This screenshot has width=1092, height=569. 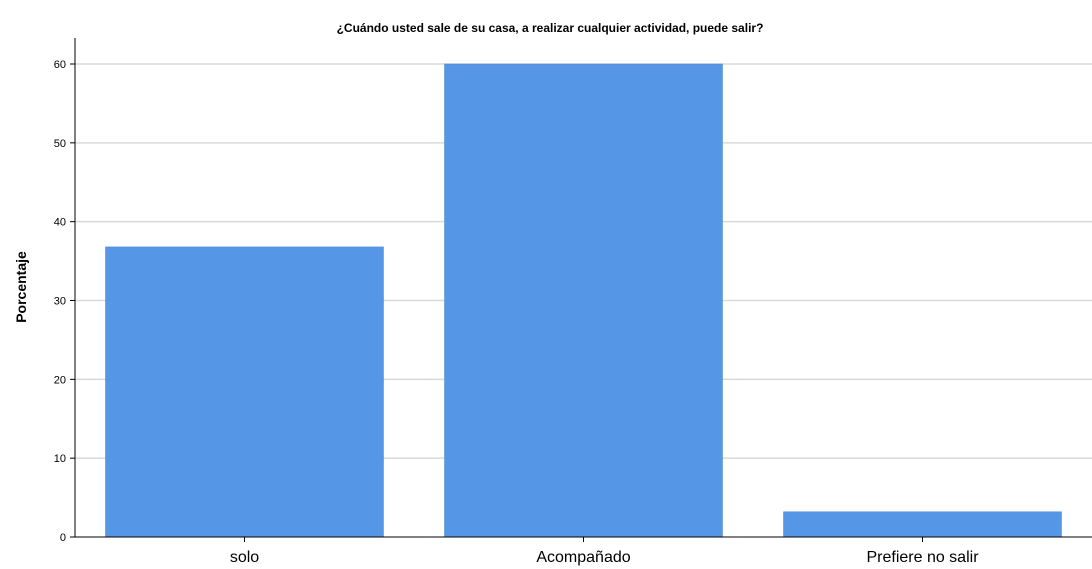 I want to click on y-tick-label: 0, so click(x=63, y=538).